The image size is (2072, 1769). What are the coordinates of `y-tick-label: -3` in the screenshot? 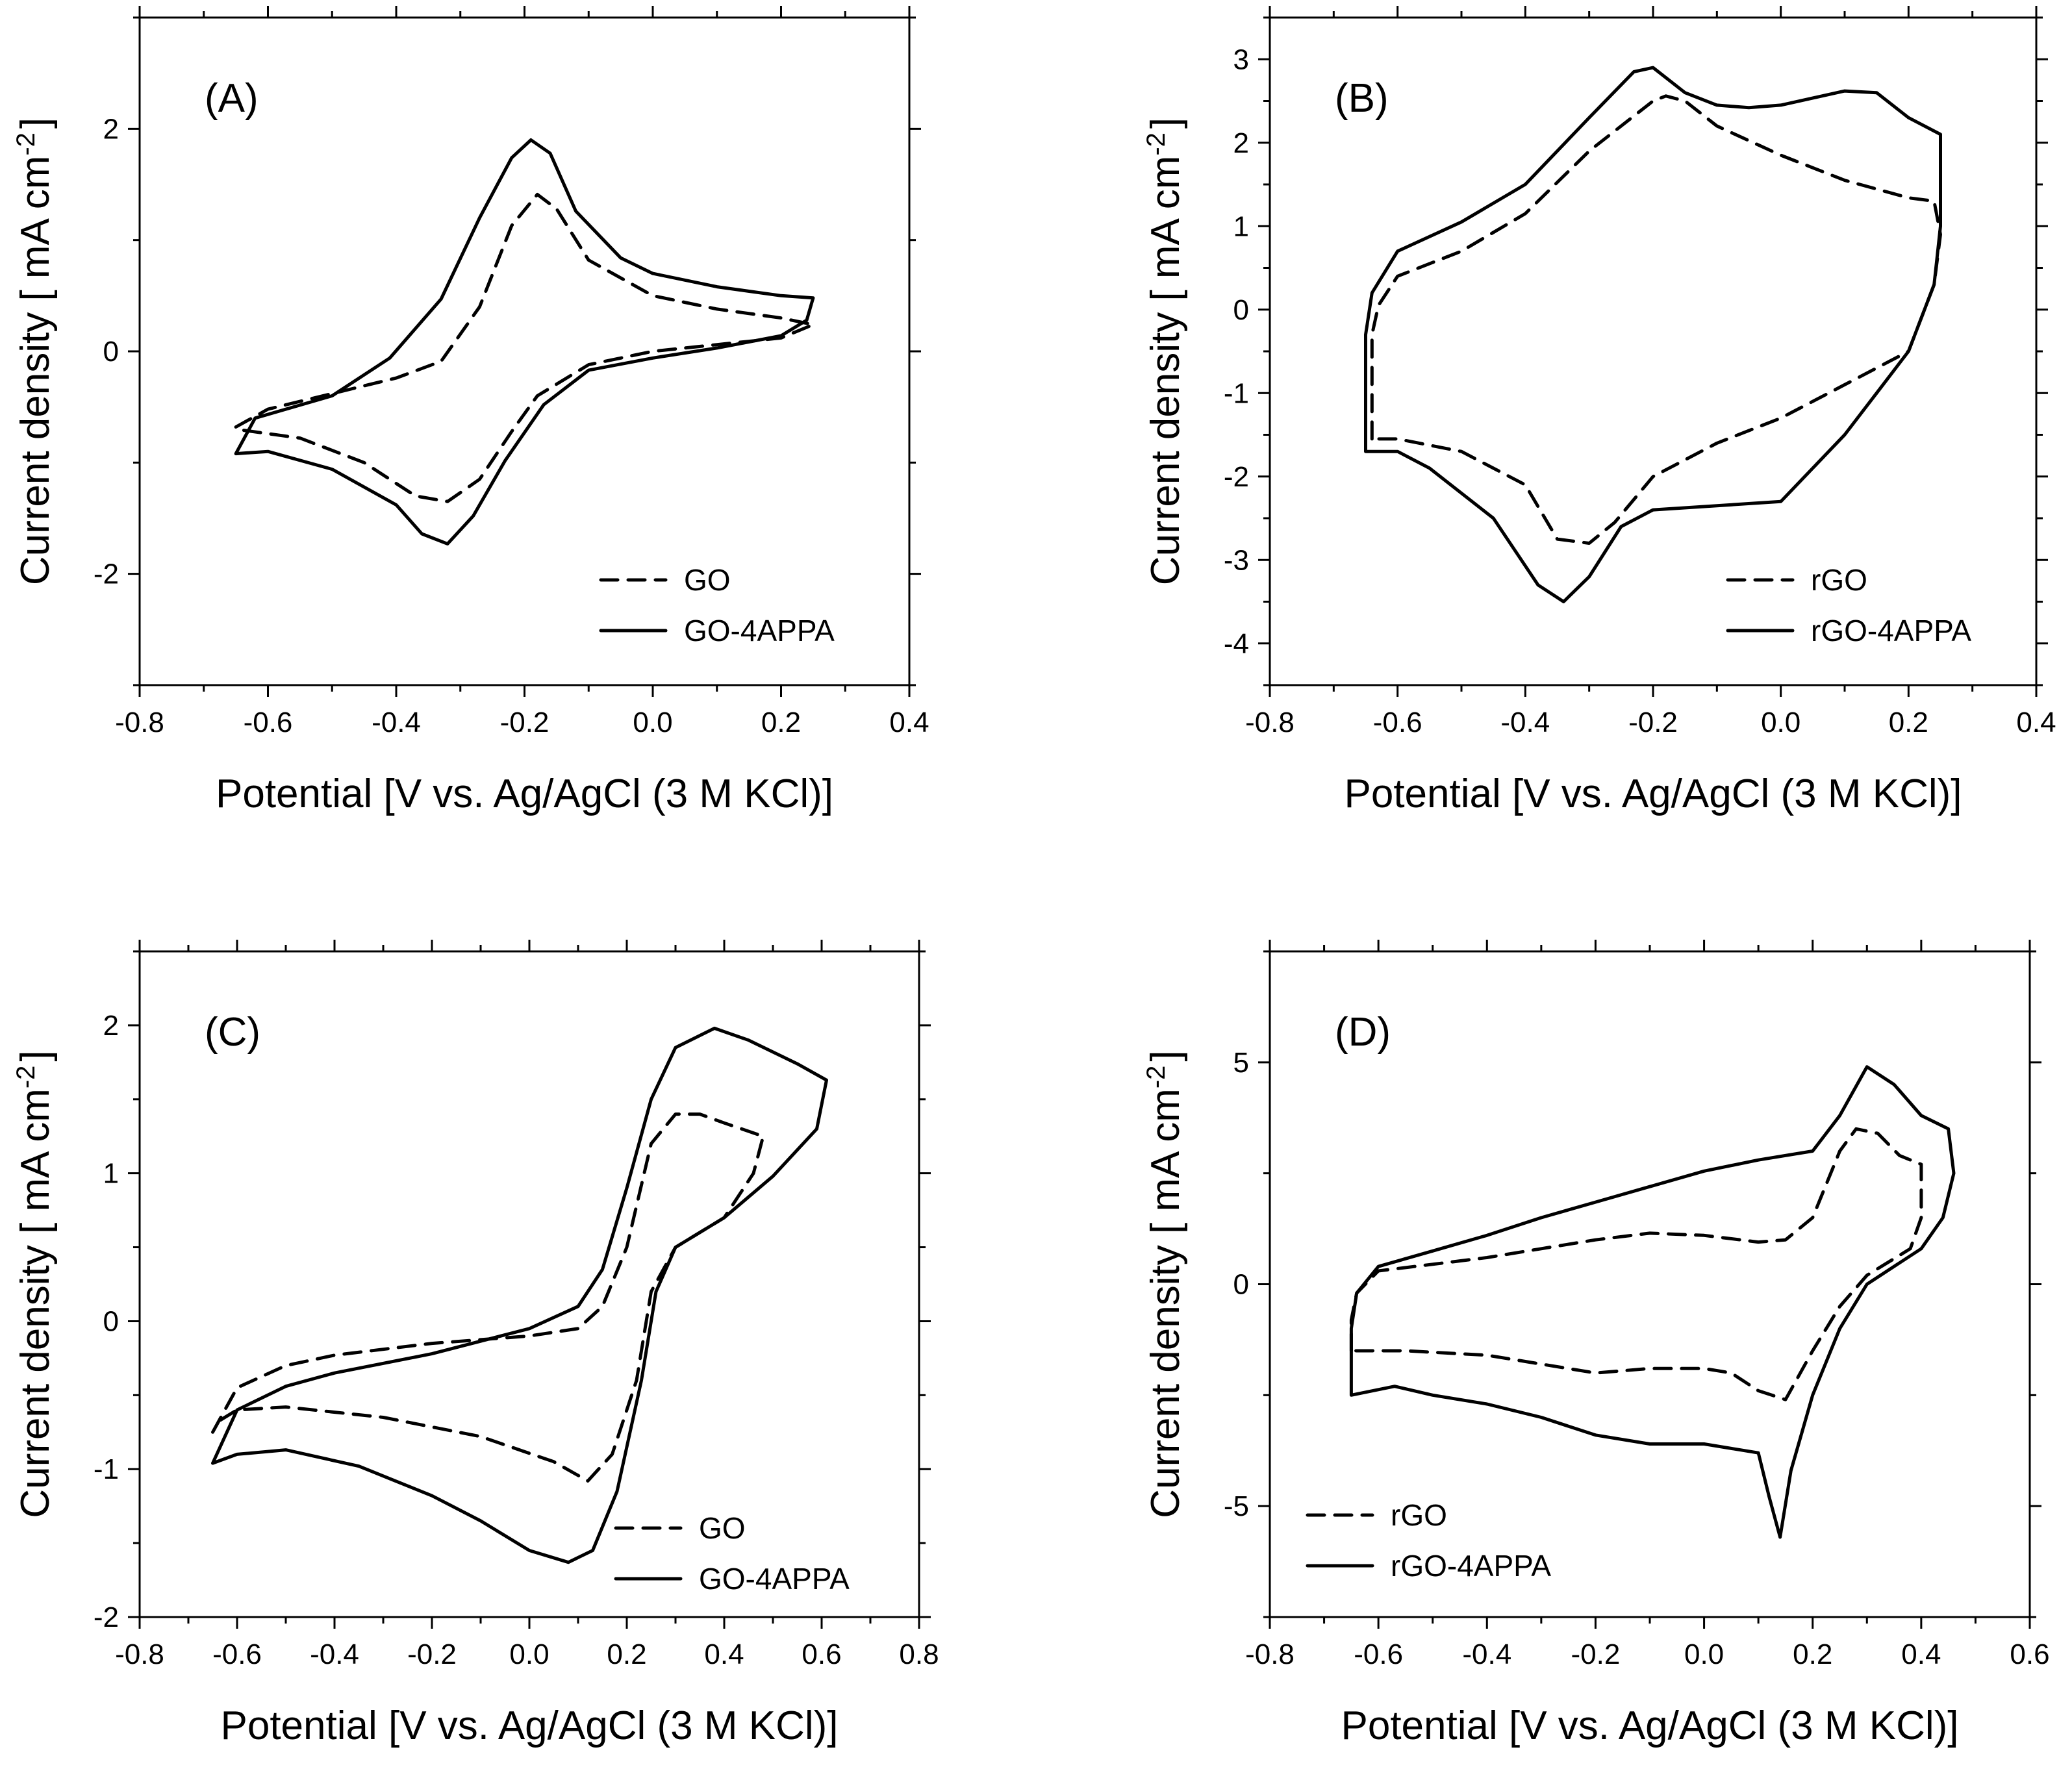 It's located at (1236, 560).